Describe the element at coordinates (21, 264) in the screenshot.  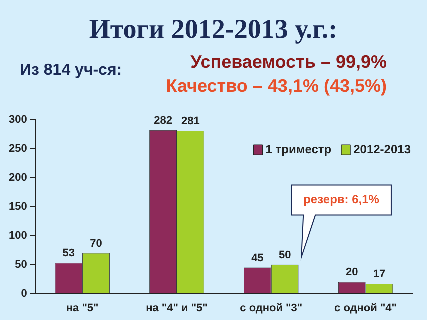
I see `y-tick-label: 50` at that location.